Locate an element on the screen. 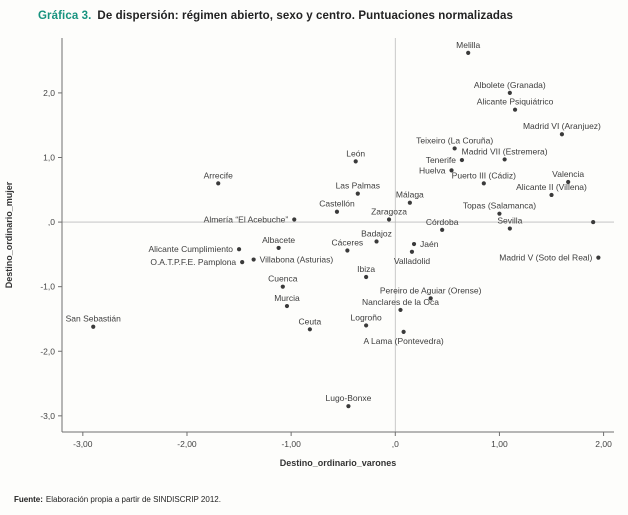 Image resolution: width=628 pixels, height=515 pixels. point-label: O.A.T.P.F.E. Pamplona is located at coordinates (193, 262).